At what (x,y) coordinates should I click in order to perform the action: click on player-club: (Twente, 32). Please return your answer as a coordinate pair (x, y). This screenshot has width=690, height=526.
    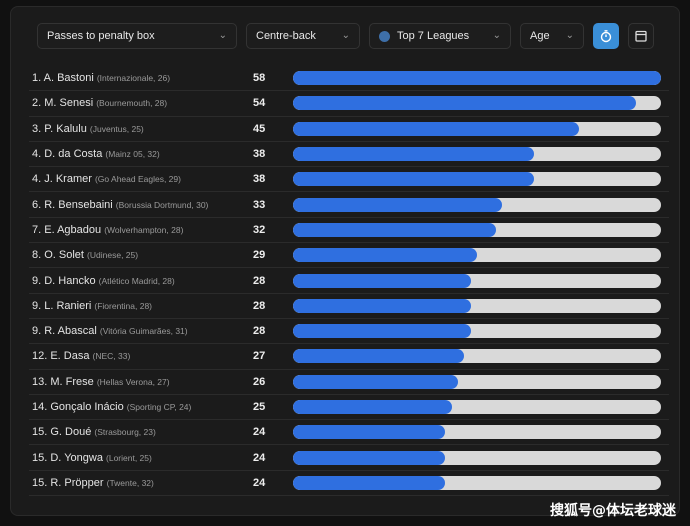
    Looking at the image, I should click on (130, 482).